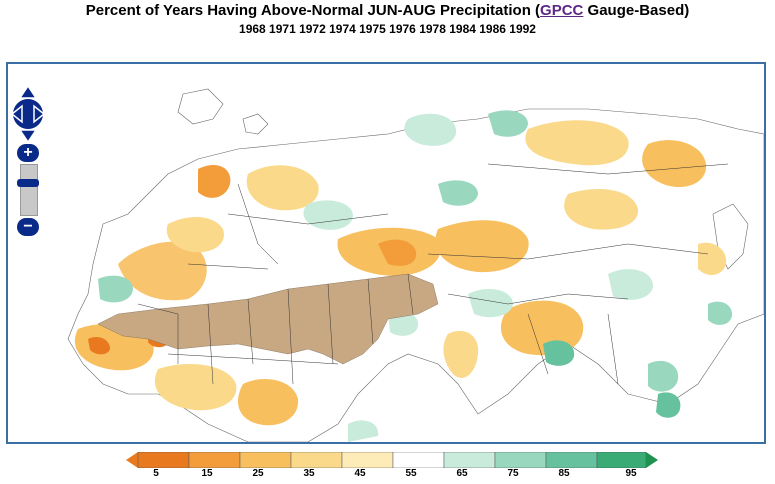 Image resolution: width=775 pixels, height=484 pixels. I want to click on pan-right-icon, so click(39, 114).